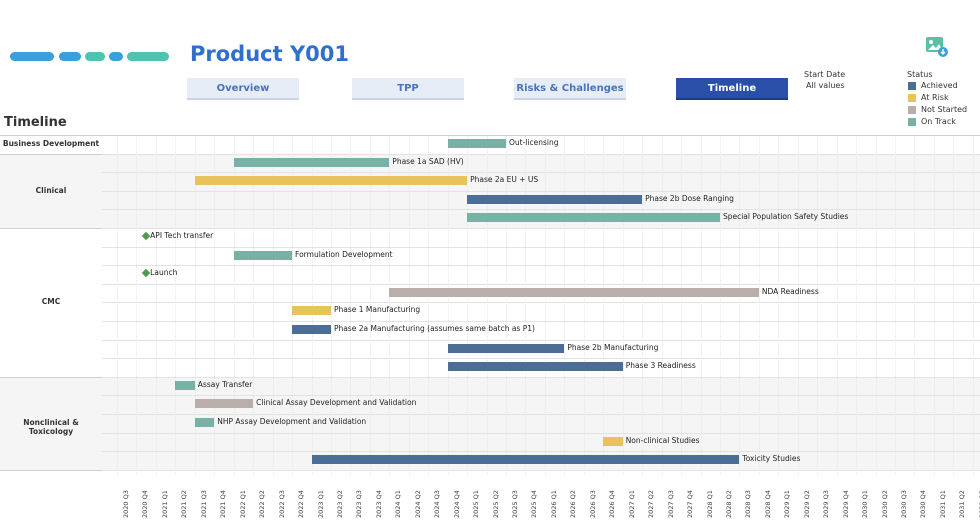  Describe the element at coordinates (311, 329) in the screenshot. I see `task-bar-phase-2a-manufacturing-assumes-same-batch-as-p1` at that location.